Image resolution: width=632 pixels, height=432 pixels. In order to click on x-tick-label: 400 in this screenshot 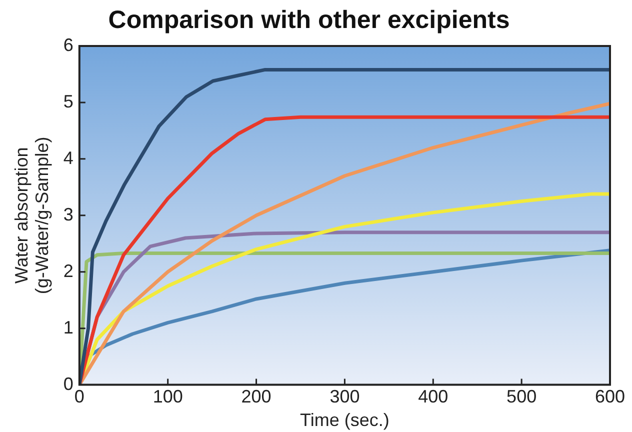, I will do `click(433, 396)`.